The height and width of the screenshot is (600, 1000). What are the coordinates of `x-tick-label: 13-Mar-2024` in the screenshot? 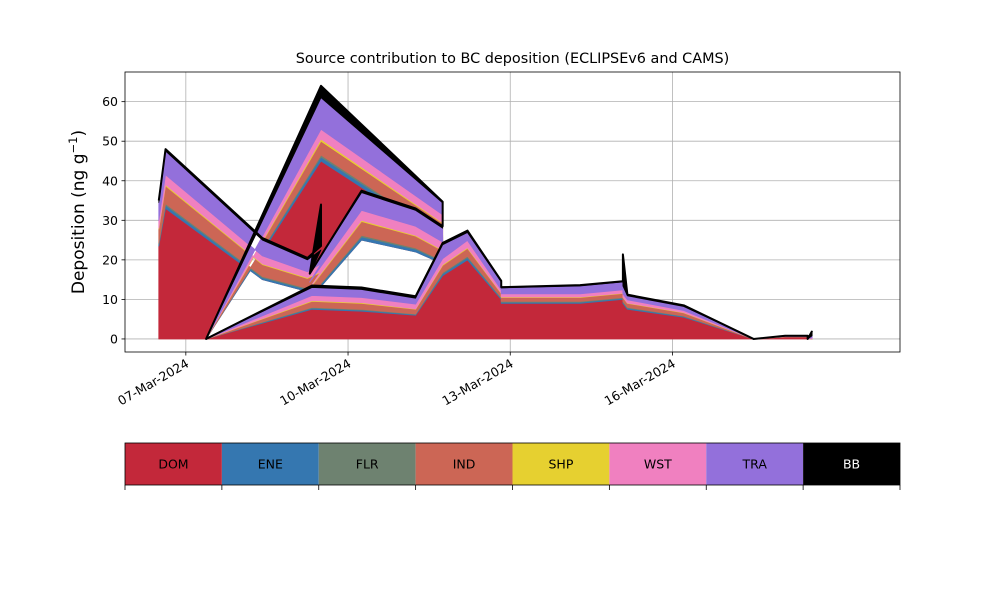 It's located at (477, 382).